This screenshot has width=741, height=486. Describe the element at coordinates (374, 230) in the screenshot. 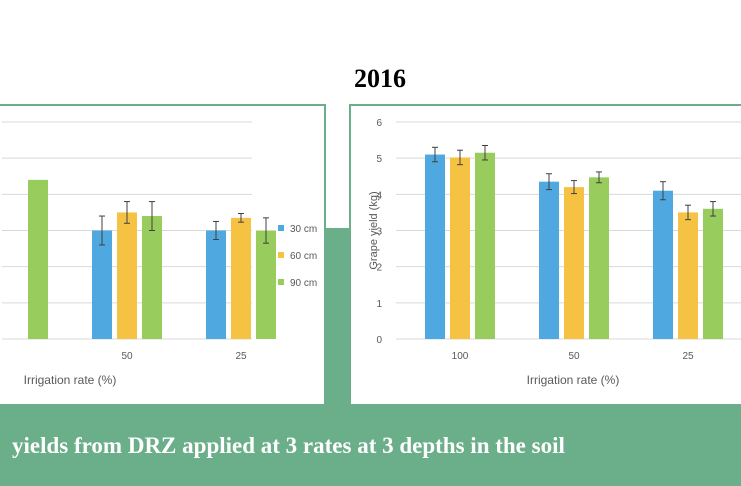

I see `y-axis-label: Grape yield (kg)` at that location.